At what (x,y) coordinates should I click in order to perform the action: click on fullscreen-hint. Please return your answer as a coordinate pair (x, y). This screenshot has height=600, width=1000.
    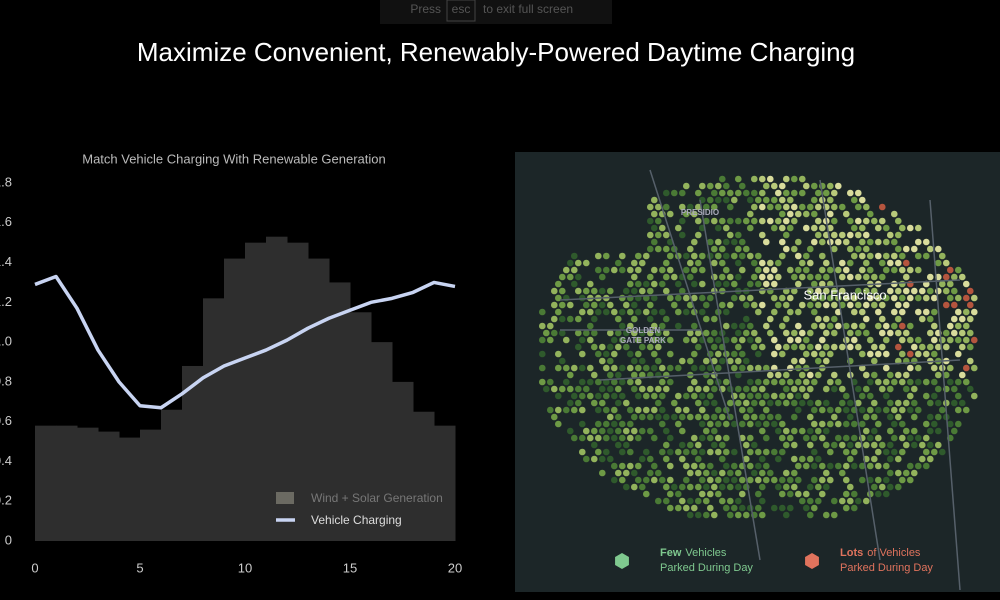
    Looking at the image, I should click on (496, 12).